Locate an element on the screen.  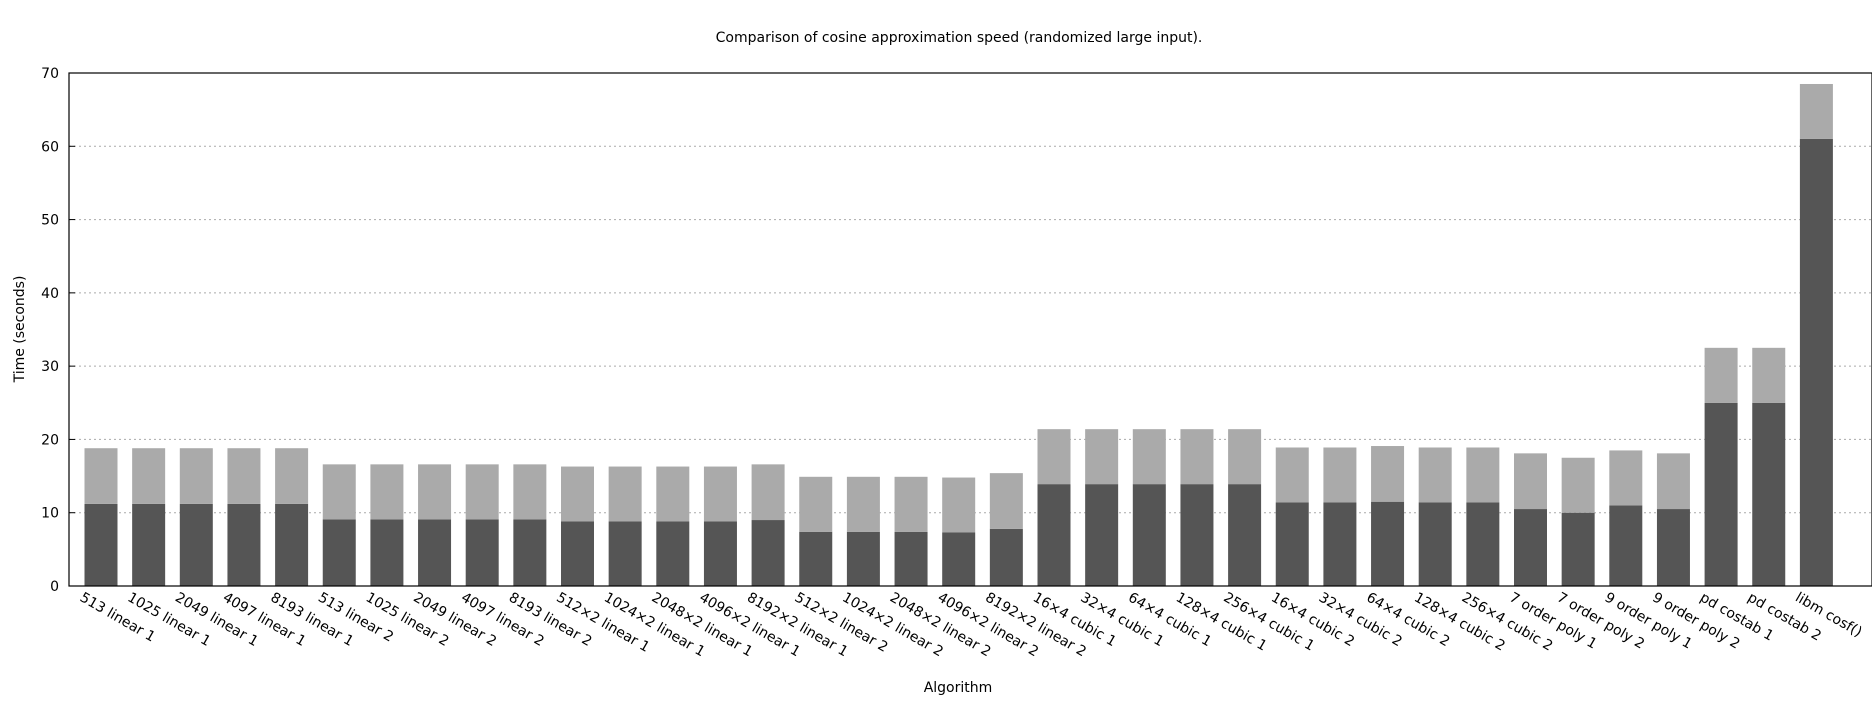
y-tick-label: 10 is located at coordinates (50, 514).